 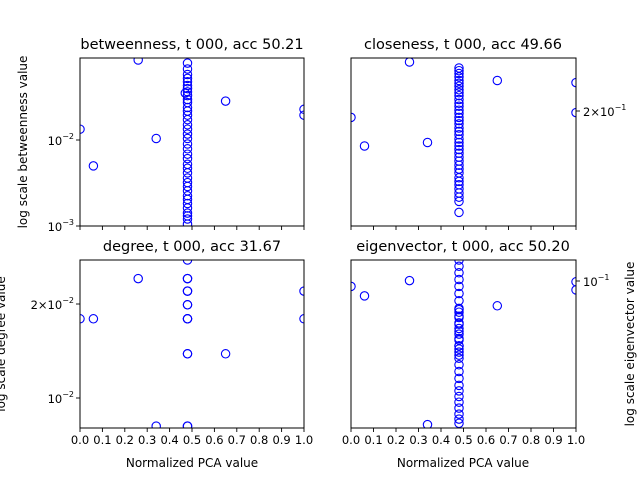 What do you see at coordinates (463, 463) in the screenshot?
I see `eigenvector-xlabel: Normalized PCA value` at bounding box center [463, 463].